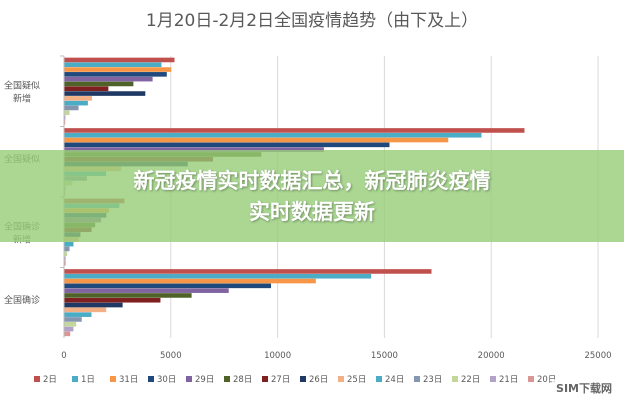 The width and height of the screenshot is (624, 400). I want to click on x-tick-label: 20000, so click(491, 356).